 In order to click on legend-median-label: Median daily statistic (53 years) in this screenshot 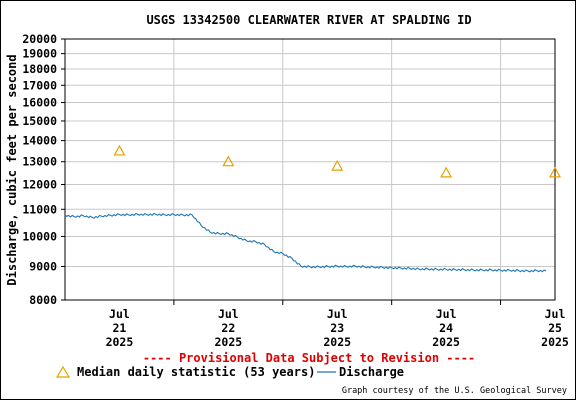, I will do `click(196, 372)`.